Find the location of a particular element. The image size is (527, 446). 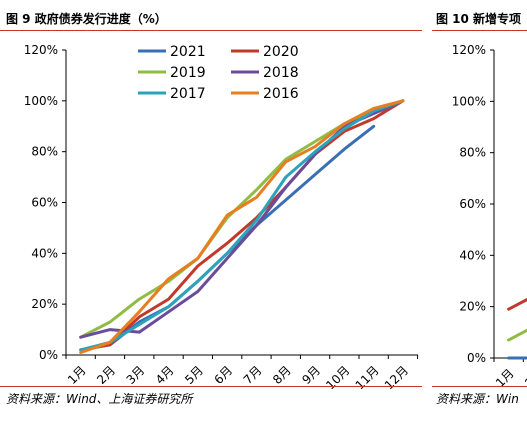

chart0-x-tick-label: 7月 is located at coordinates (253, 375).